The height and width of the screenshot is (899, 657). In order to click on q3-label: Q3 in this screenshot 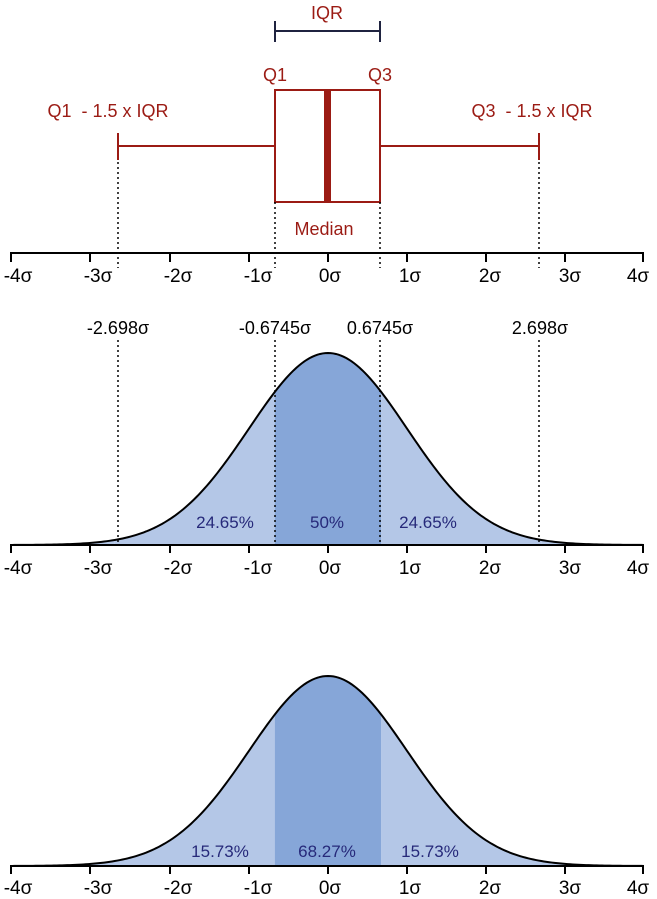, I will do `click(380, 75)`.